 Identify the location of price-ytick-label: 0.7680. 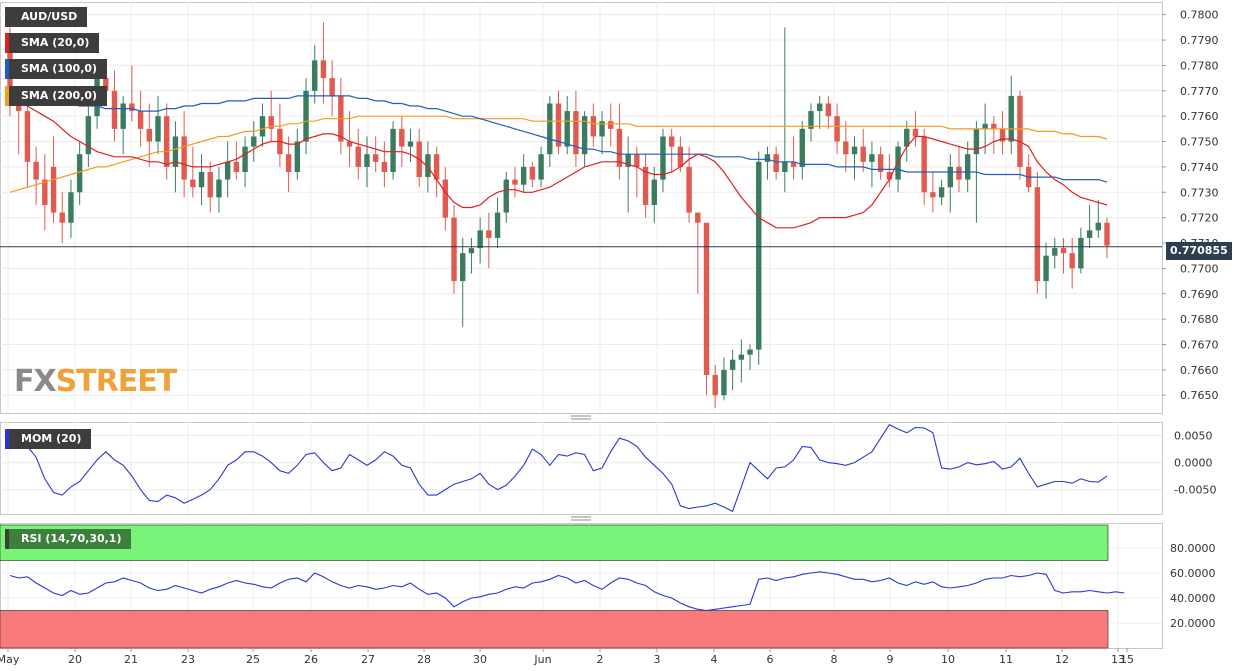
(1199, 319).